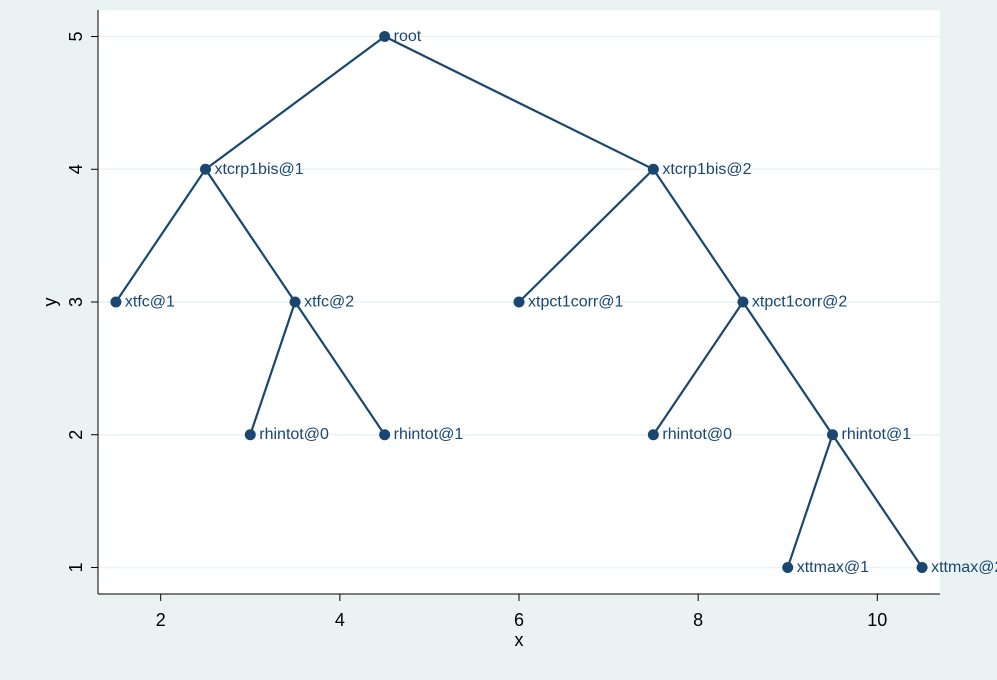 This screenshot has height=680, width=997. What do you see at coordinates (161, 620) in the screenshot?
I see `x-tick-label: 2` at bounding box center [161, 620].